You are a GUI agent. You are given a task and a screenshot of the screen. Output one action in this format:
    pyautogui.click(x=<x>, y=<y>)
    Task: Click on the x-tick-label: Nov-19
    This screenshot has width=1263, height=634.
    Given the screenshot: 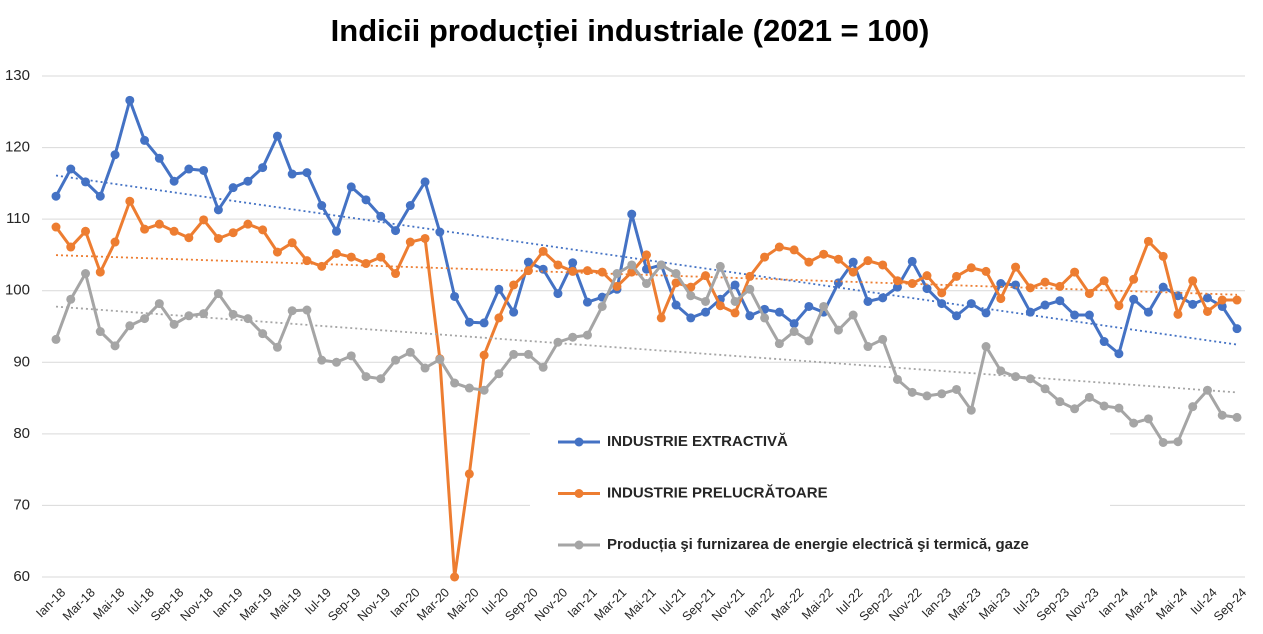 What is the action you would take?
    pyautogui.click(x=374, y=604)
    